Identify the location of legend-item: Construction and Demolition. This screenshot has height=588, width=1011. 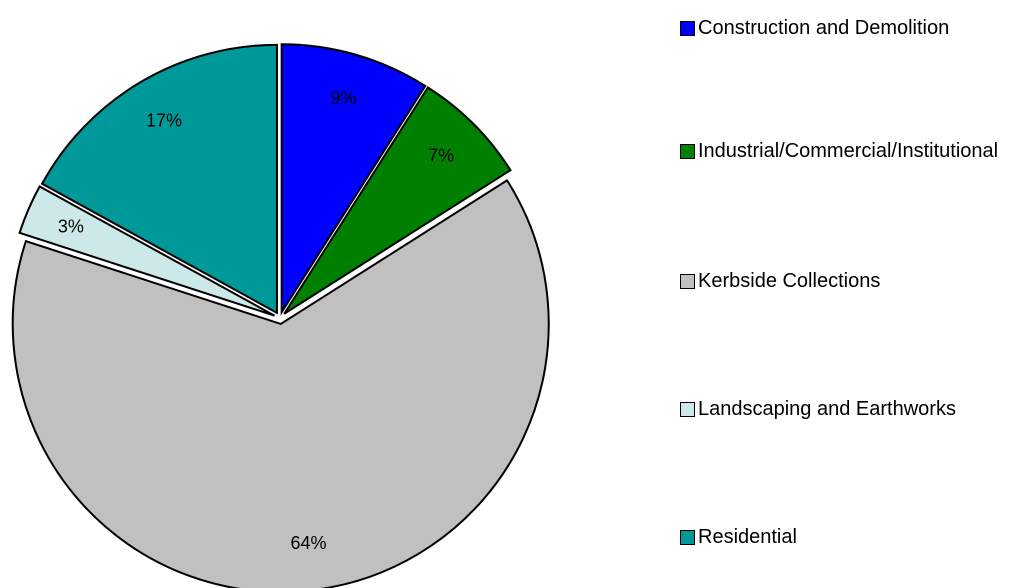
(842, 28).